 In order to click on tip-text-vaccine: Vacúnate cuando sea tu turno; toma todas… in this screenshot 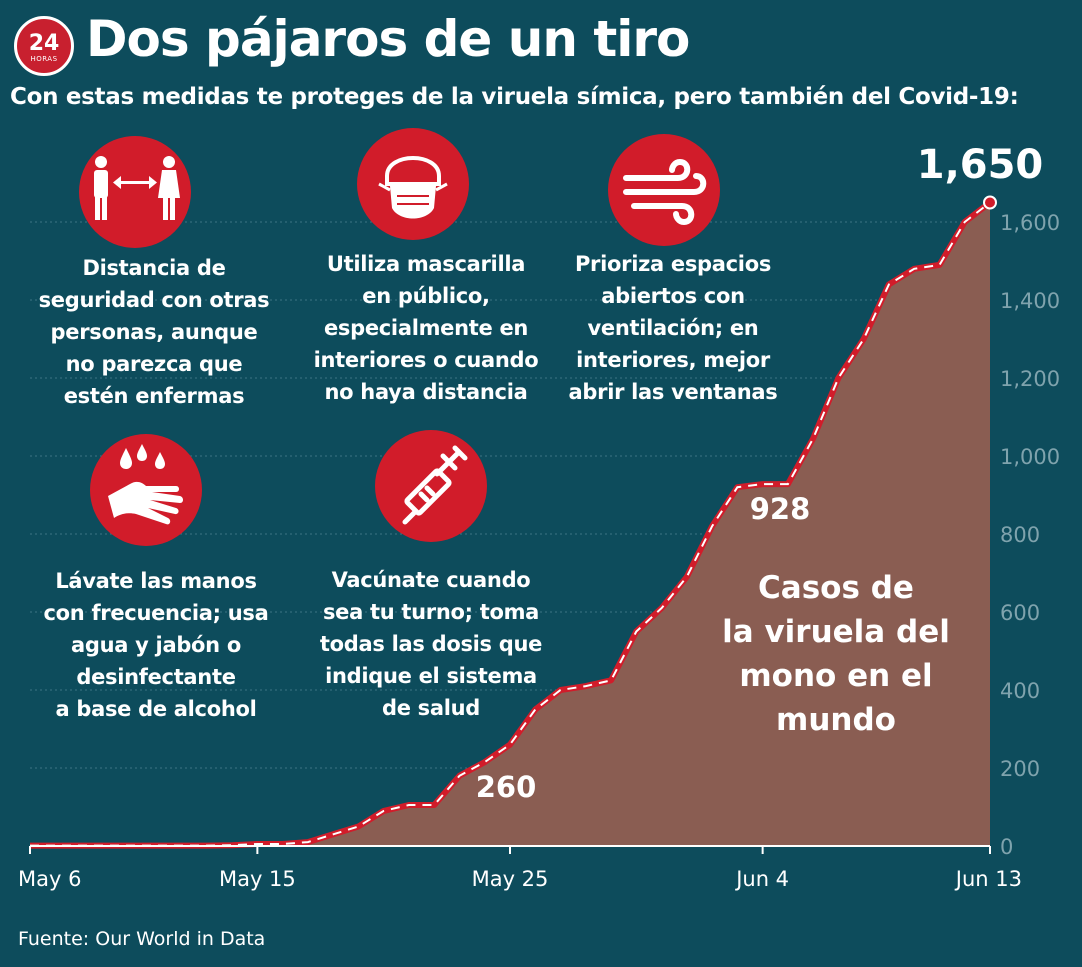, I will do `click(431, 644)`.